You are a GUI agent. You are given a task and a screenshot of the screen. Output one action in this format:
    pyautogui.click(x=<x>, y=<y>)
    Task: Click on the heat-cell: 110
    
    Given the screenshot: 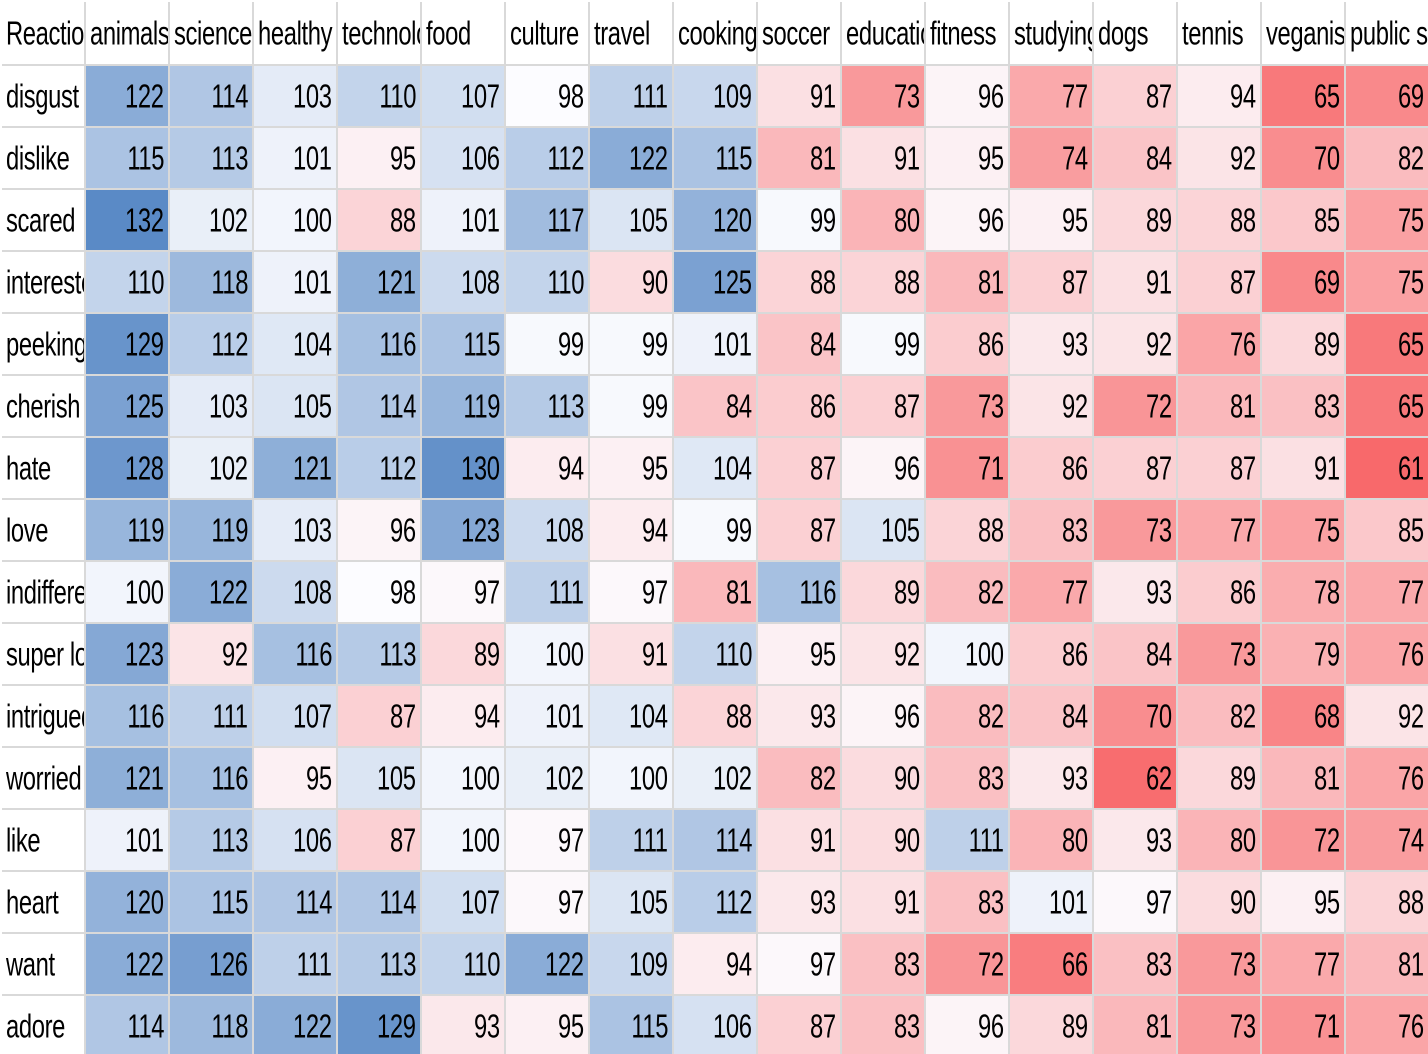 What is the action you would take?
    pyautogui.click(x=464, y=965)
    